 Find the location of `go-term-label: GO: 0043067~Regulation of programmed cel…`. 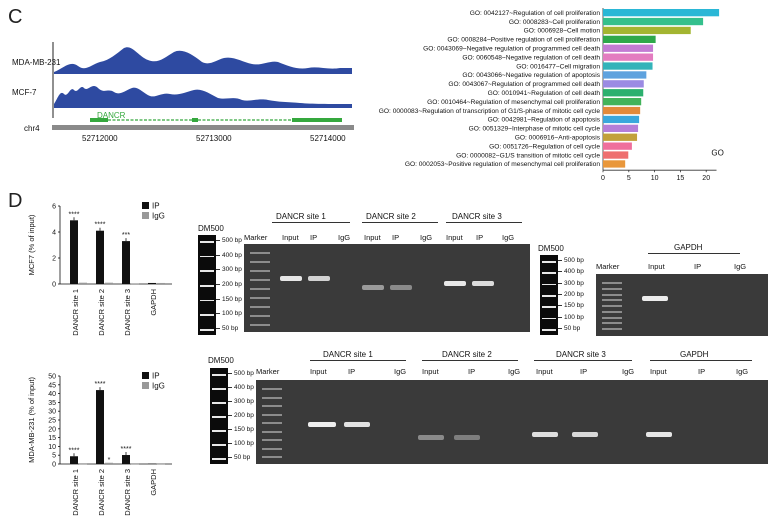

go-term-label: GO: 0043067~Regulation of programmed cel… is located at coordinates (524, 84).